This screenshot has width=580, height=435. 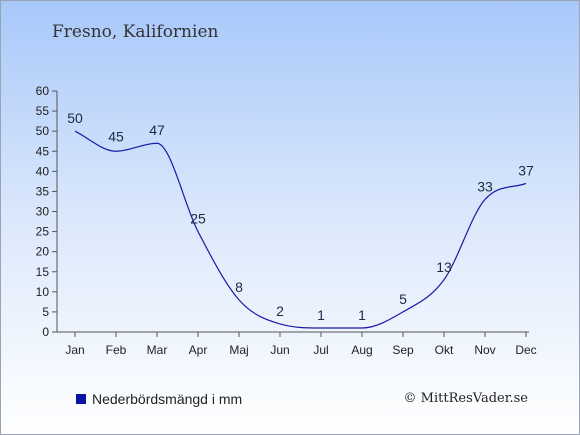 What do you see at coordinates (43, 232) in the screenshot?
I see `y-tick-label: 25` at bounding box center [43, 232].